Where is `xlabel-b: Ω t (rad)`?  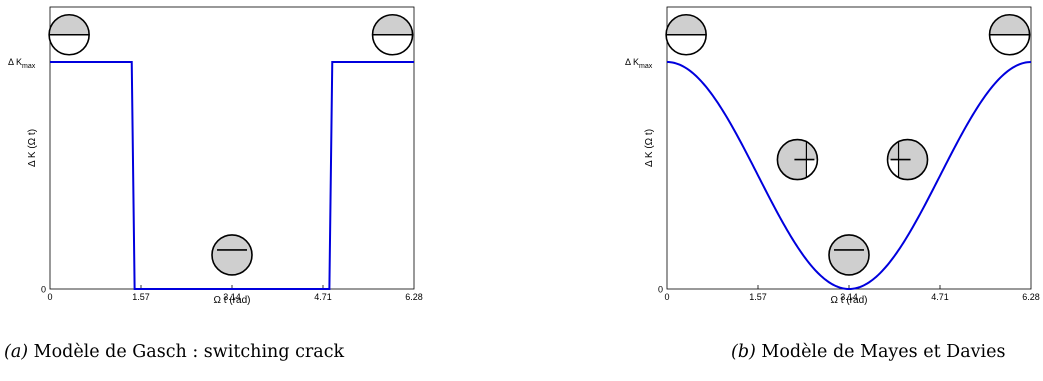 xlabel-b: Ω t (rad) is located at coordinates (849, 300).